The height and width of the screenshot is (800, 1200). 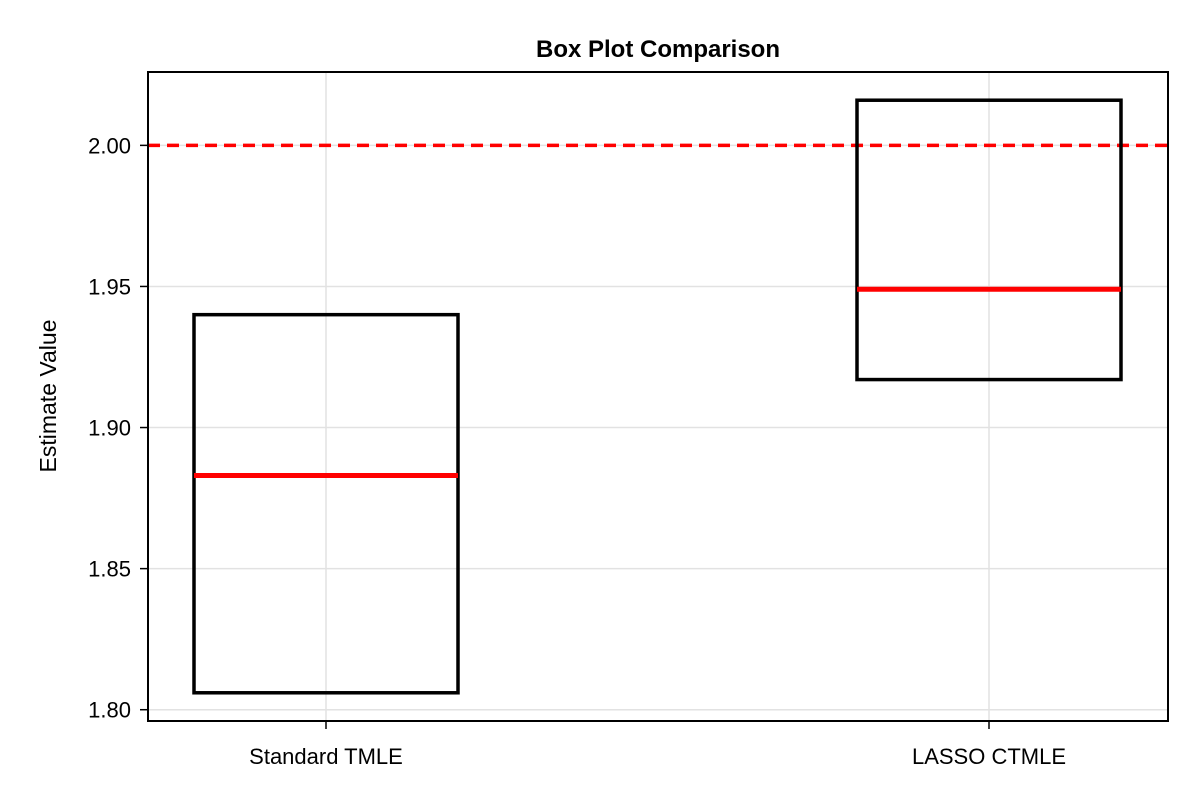 What do you see at coordinates (109, 710) in the screenshot?
I see `y-tick-label: 1.80` at bounding box center [109, 710].